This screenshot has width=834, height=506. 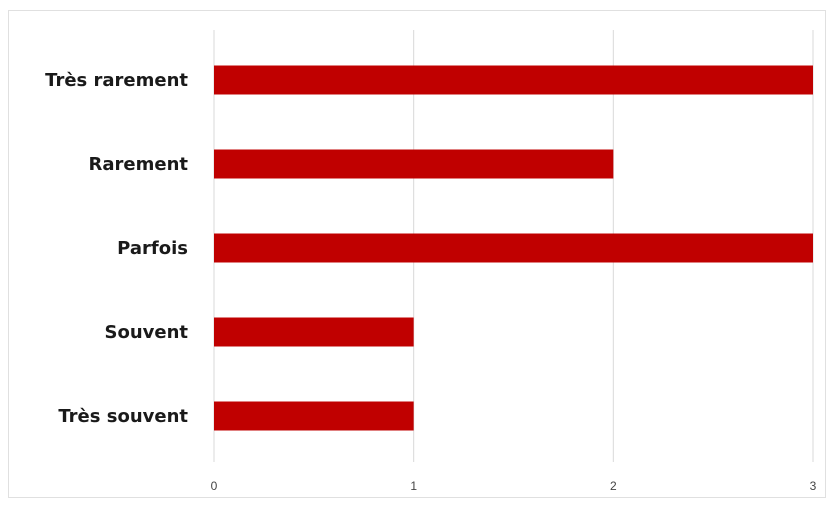 What do you see at coordinates (123, 416) in the screenshot?
I see `category-label: Très souvent` at bounding box center [123, 416].